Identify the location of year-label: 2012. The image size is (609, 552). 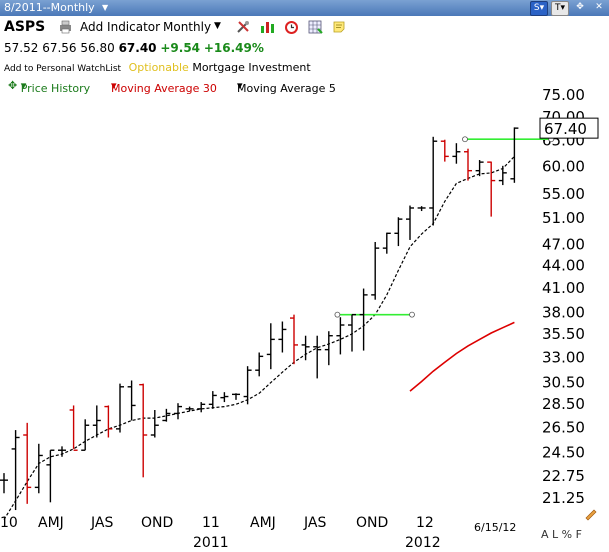
(423, 543).